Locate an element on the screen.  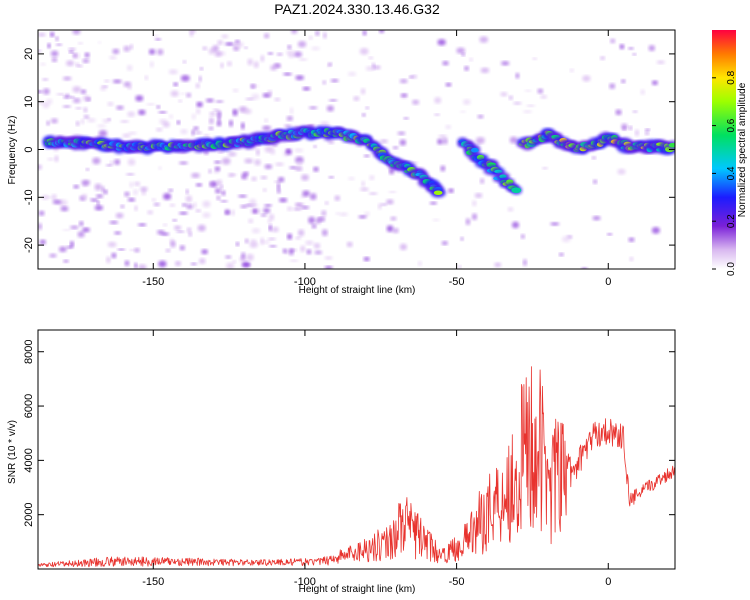
colorbar-ticks: 0.0 0.2 0.4 0.6 0.8 is located at coordinates (724, 173).